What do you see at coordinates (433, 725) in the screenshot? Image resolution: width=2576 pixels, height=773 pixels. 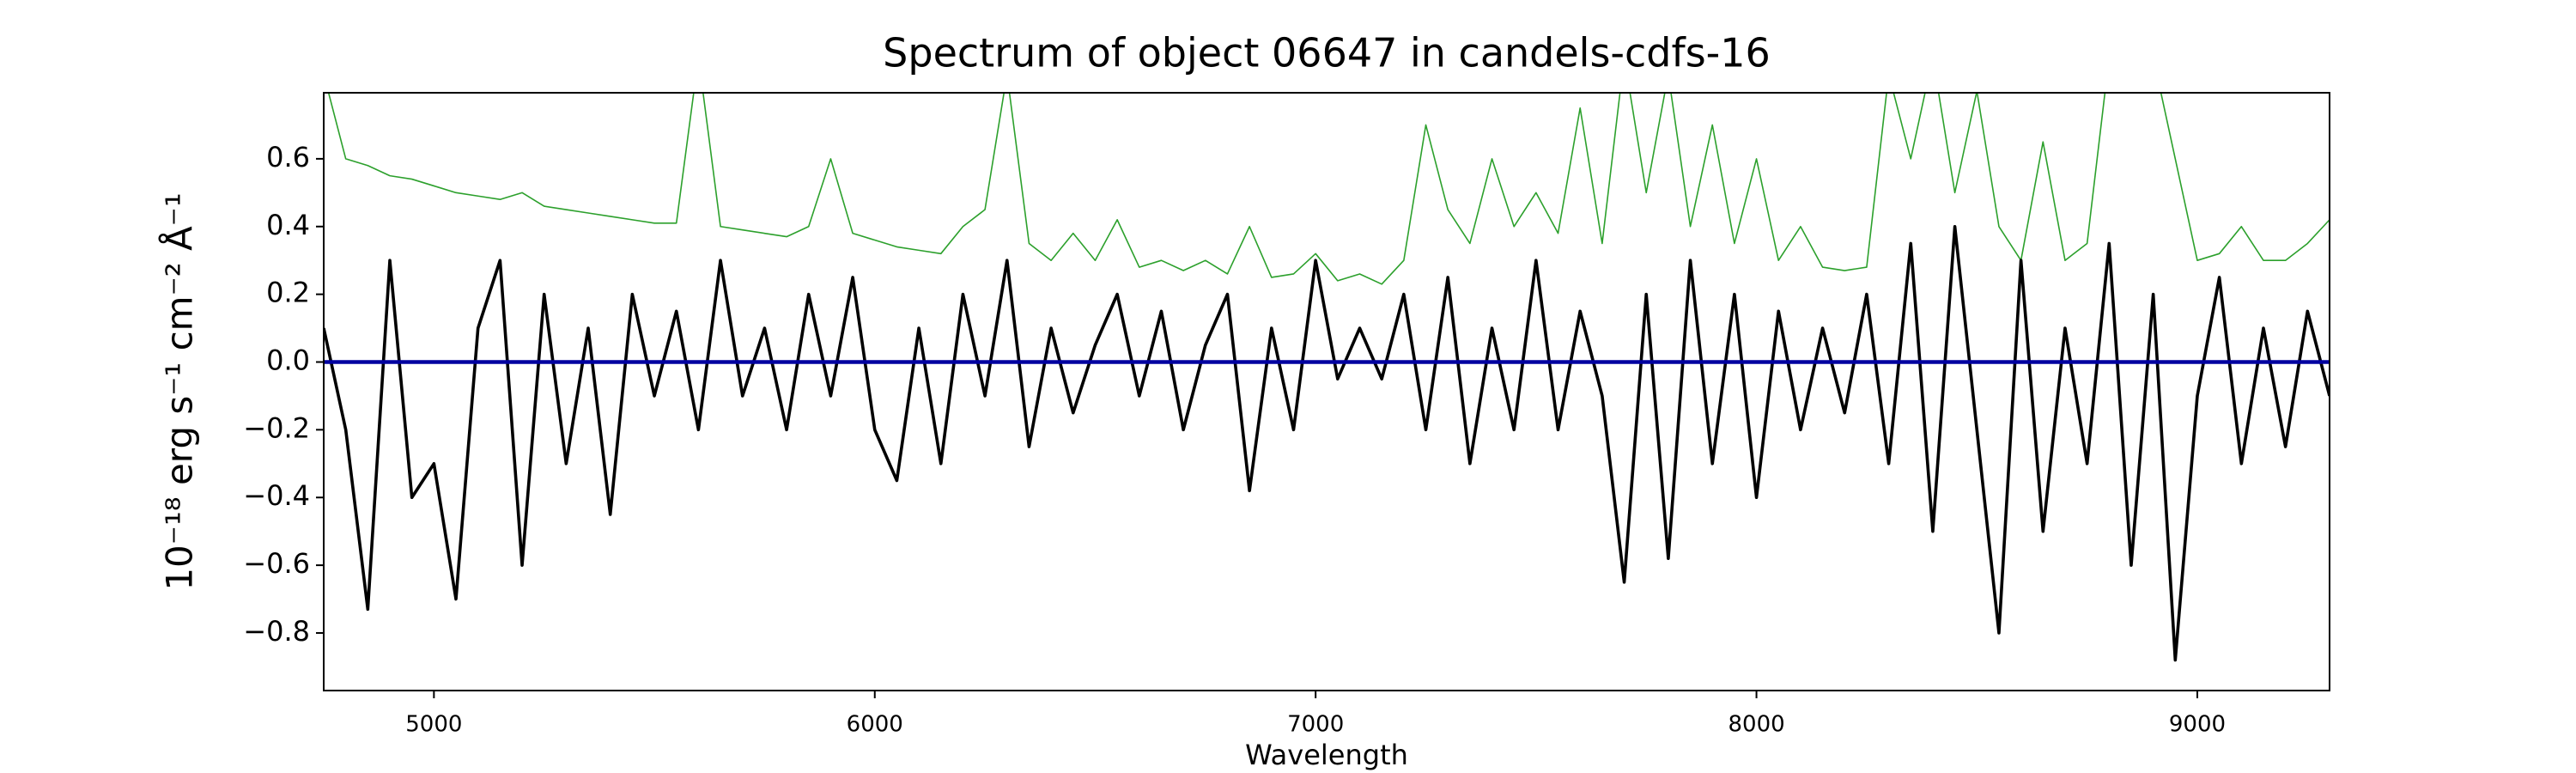 I see `x-tick-label: 5000` at bounding box center [433, 725].